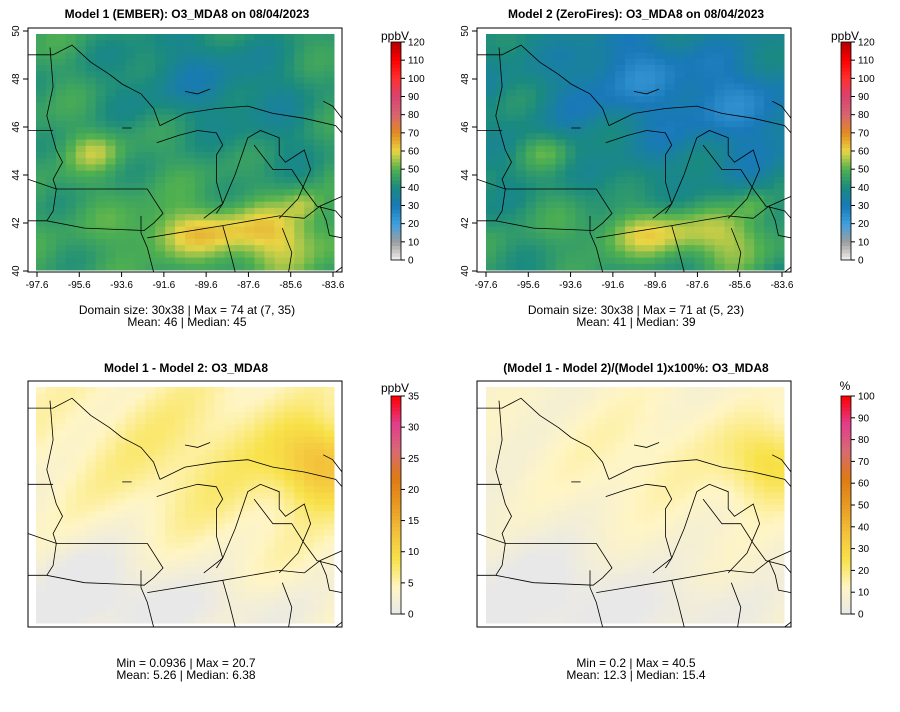 The width and height of the screenshot is (900, 712). Describe the element at coordinates (416, 79) in the screenshot. I see `colorbar-tick-label: 100` at that location.